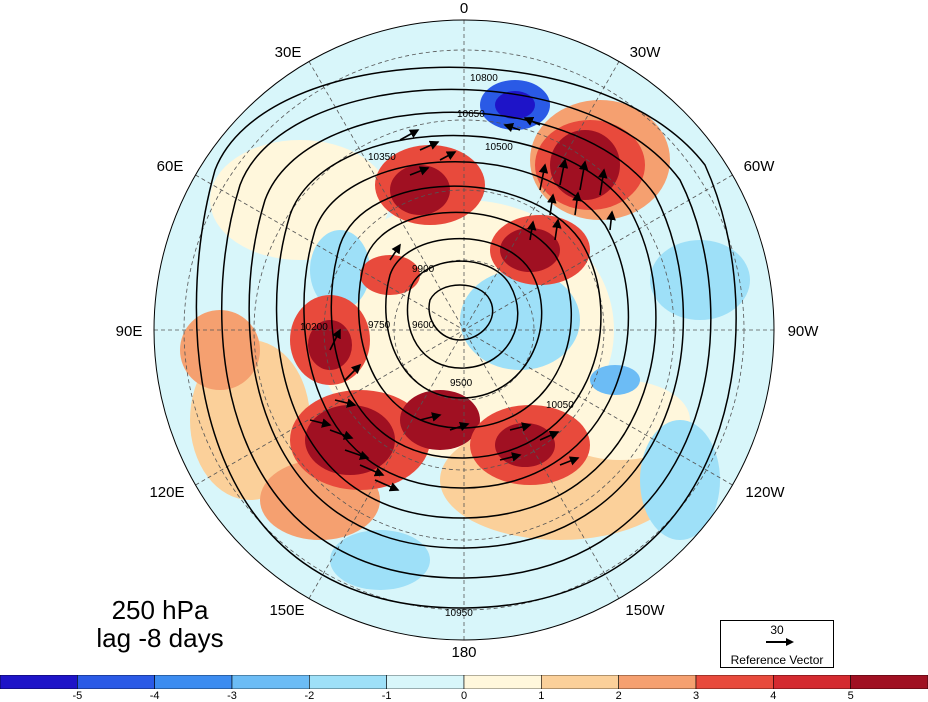 This screenshot has width=928, height=702. I want to click on contour-label: 10050, so click(560, 405).